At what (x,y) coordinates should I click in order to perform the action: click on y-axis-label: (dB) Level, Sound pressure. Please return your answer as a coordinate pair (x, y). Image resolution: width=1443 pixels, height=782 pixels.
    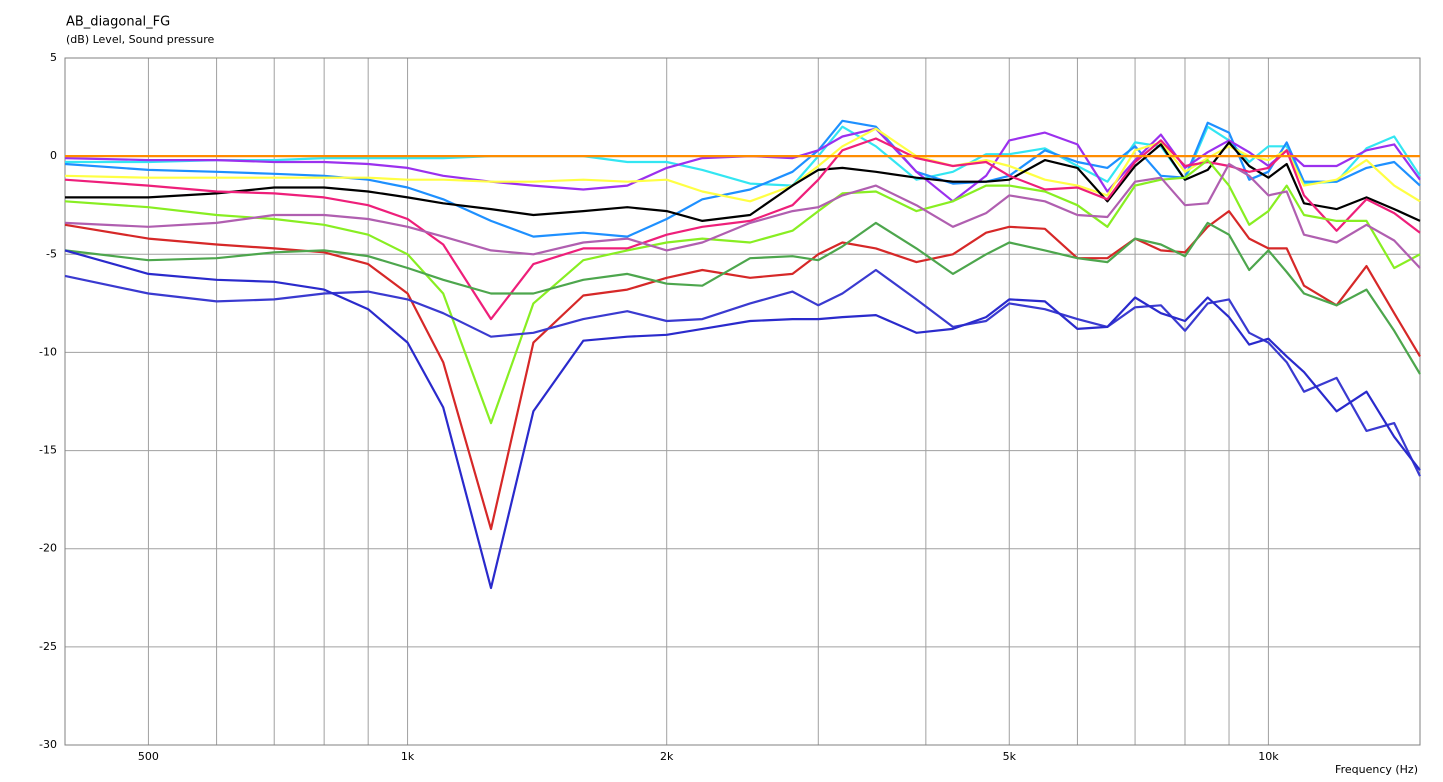
    Looking at the image, I should click on (140, 39).